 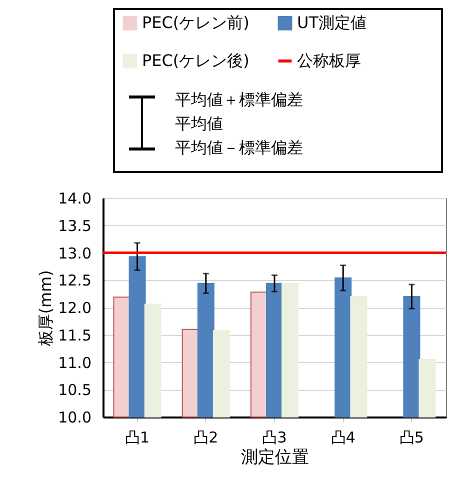 I want to click on legend-label: PEC(ケレン前), so click(x=196, y=22).